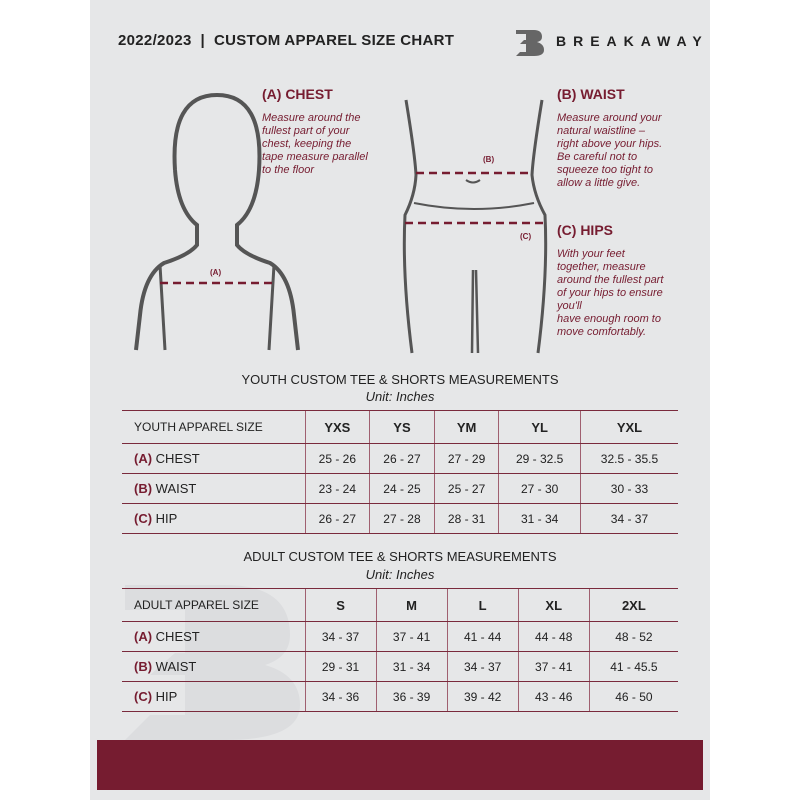 The width and height of the screenshot is (800, 800). What do you see at coordinates (400, 556) in the screenshot?
I see `adult-table-title: ADULT CUSTOM TEE & SHORTS MEASUREMENTS` at bounding box center [400, 556].